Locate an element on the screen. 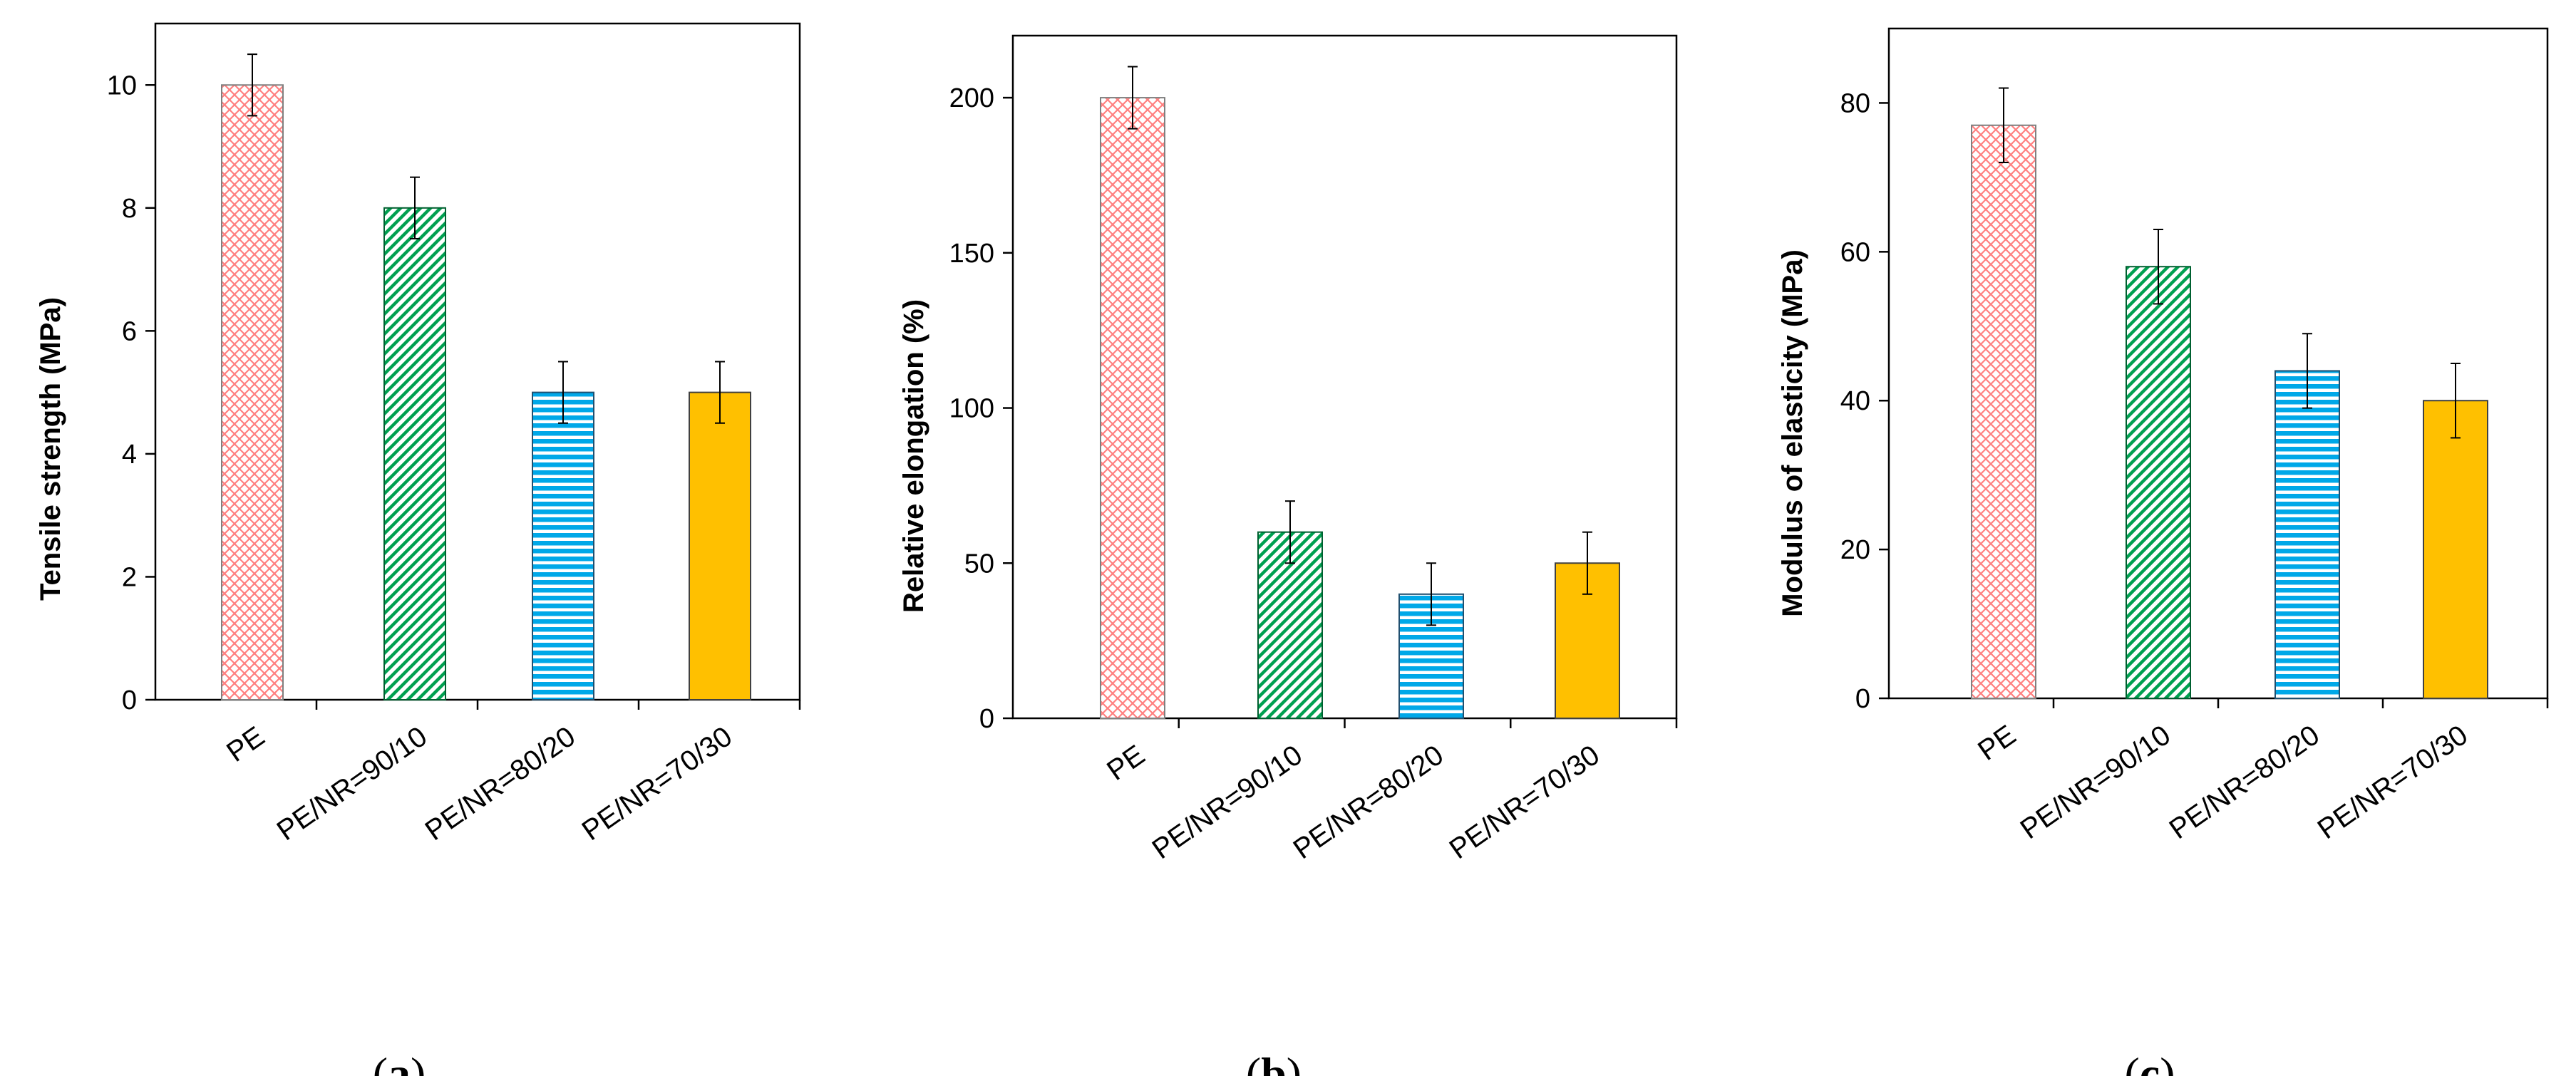 This screenshot has height=1076, width=2576. panel-caption: (a) is located at coordinates (399, 1062).